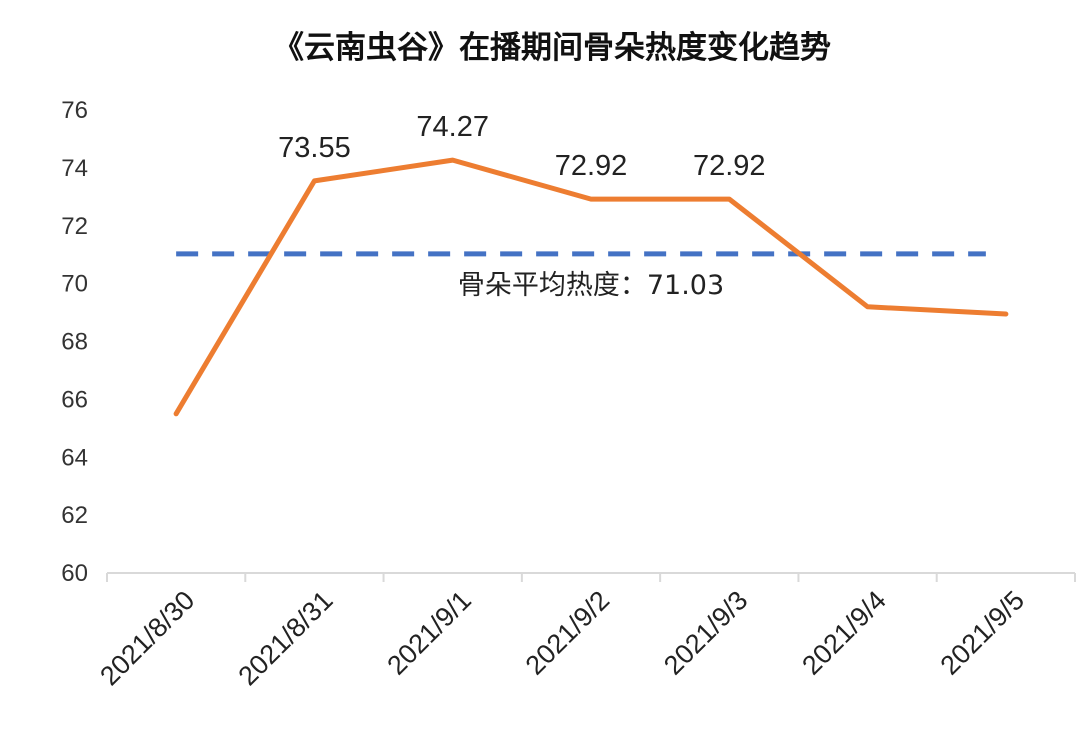 Image resolution: width=1080 pixels, height=751 pixels. I want to click on x-tick-label: 2021/9/5, so click(983, 633).